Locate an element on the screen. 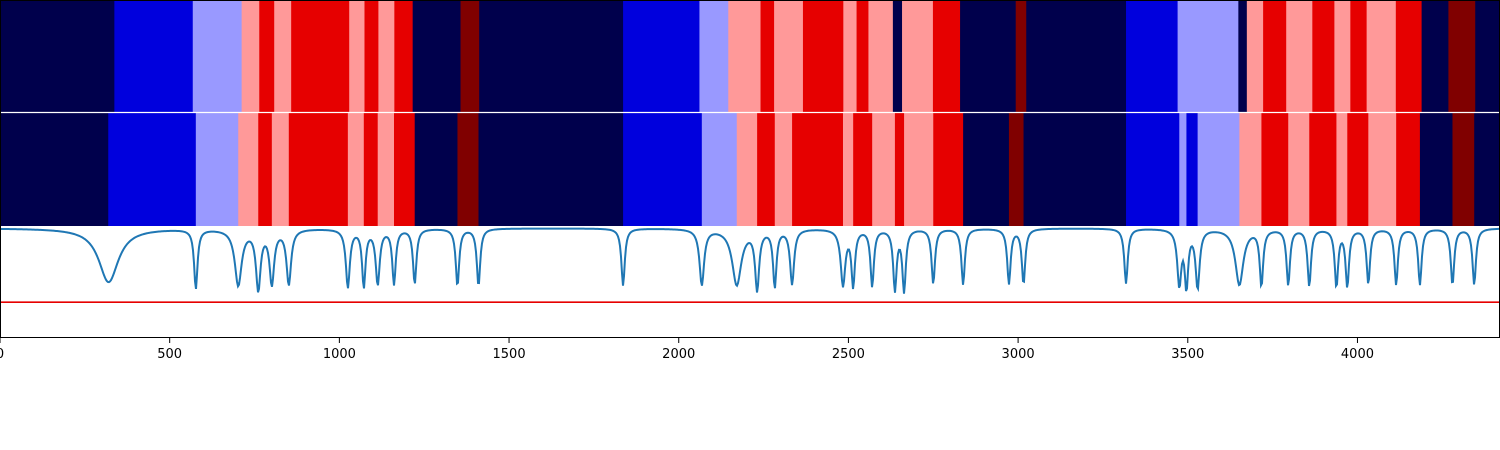 This screenshot has height=450, width=1500. x-tick-label: 4000 is located at coordinates (1357, 354).